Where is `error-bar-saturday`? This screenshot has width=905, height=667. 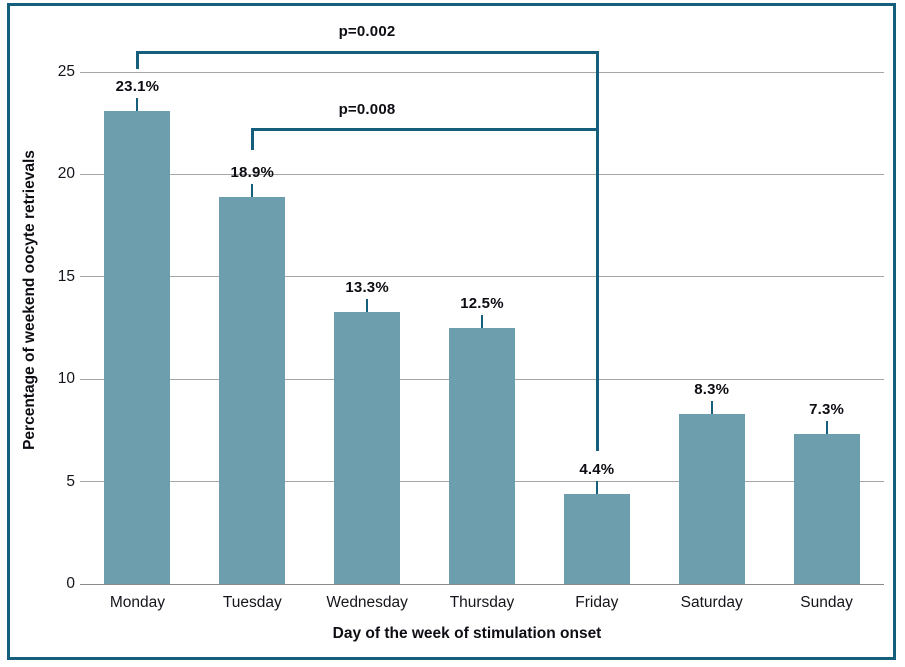
error-bar-saturday is located at coordinates (711, 408).